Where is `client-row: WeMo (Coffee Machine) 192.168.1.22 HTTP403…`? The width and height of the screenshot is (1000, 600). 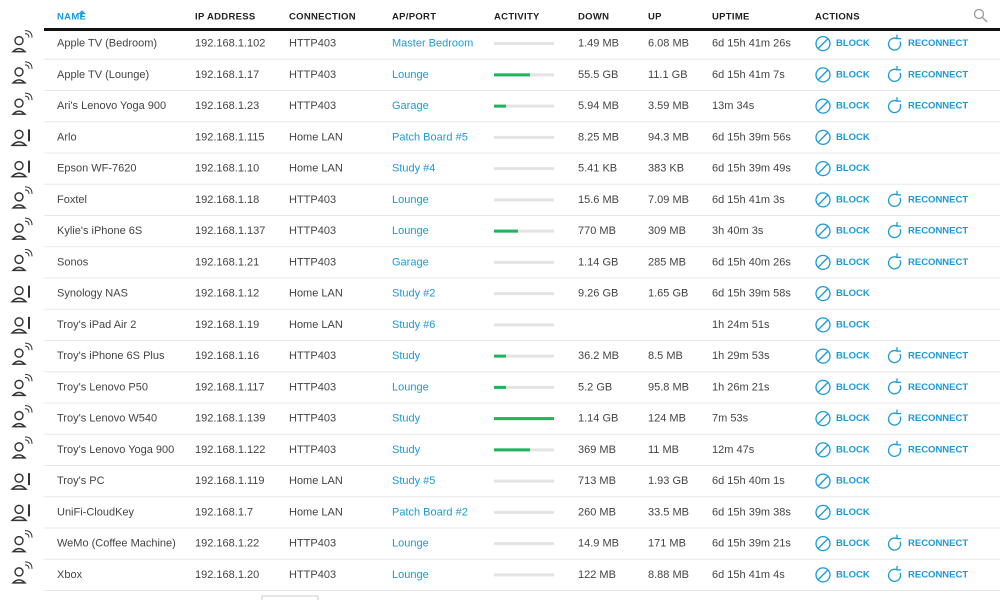 client-row: WeMo (Coffee Machine) 192.168.1.22 HTTP403… is located at coordinates (505, 545).